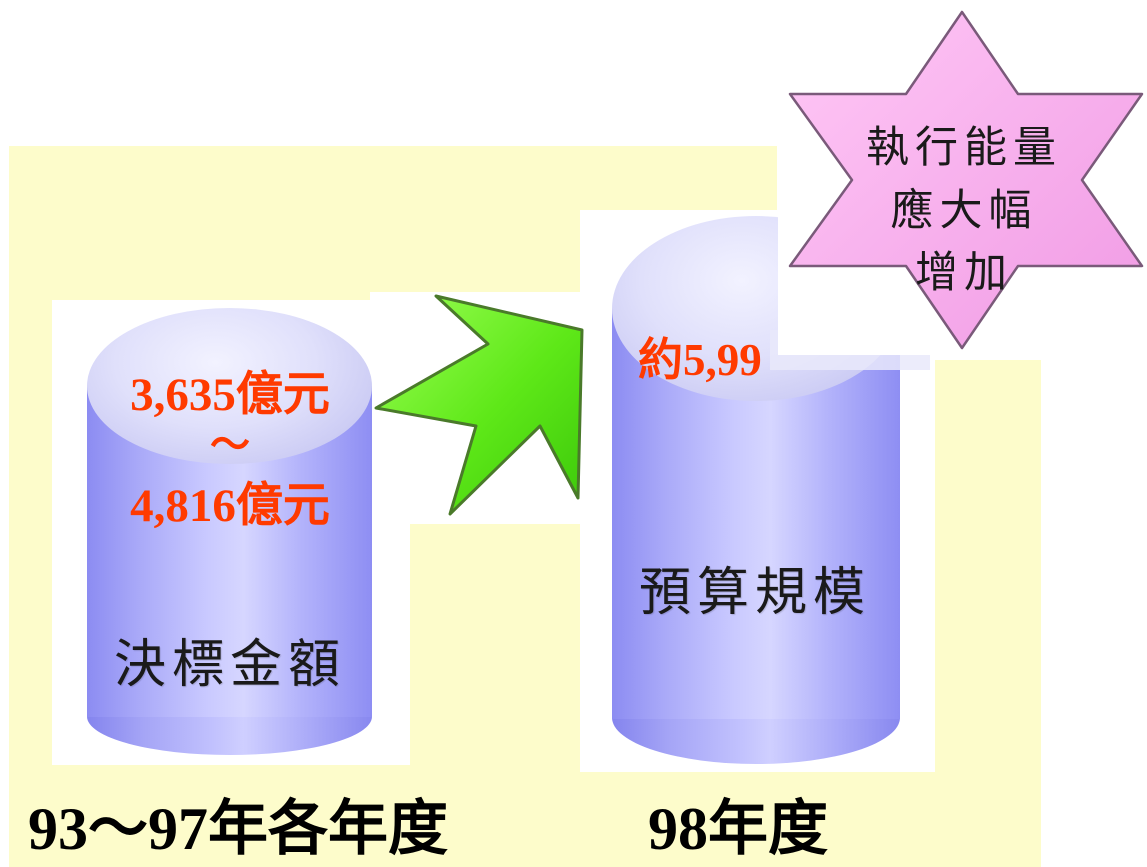 The image size is (1147, 867). I want to click on left-value-tilde: ～, so click(230, 444).